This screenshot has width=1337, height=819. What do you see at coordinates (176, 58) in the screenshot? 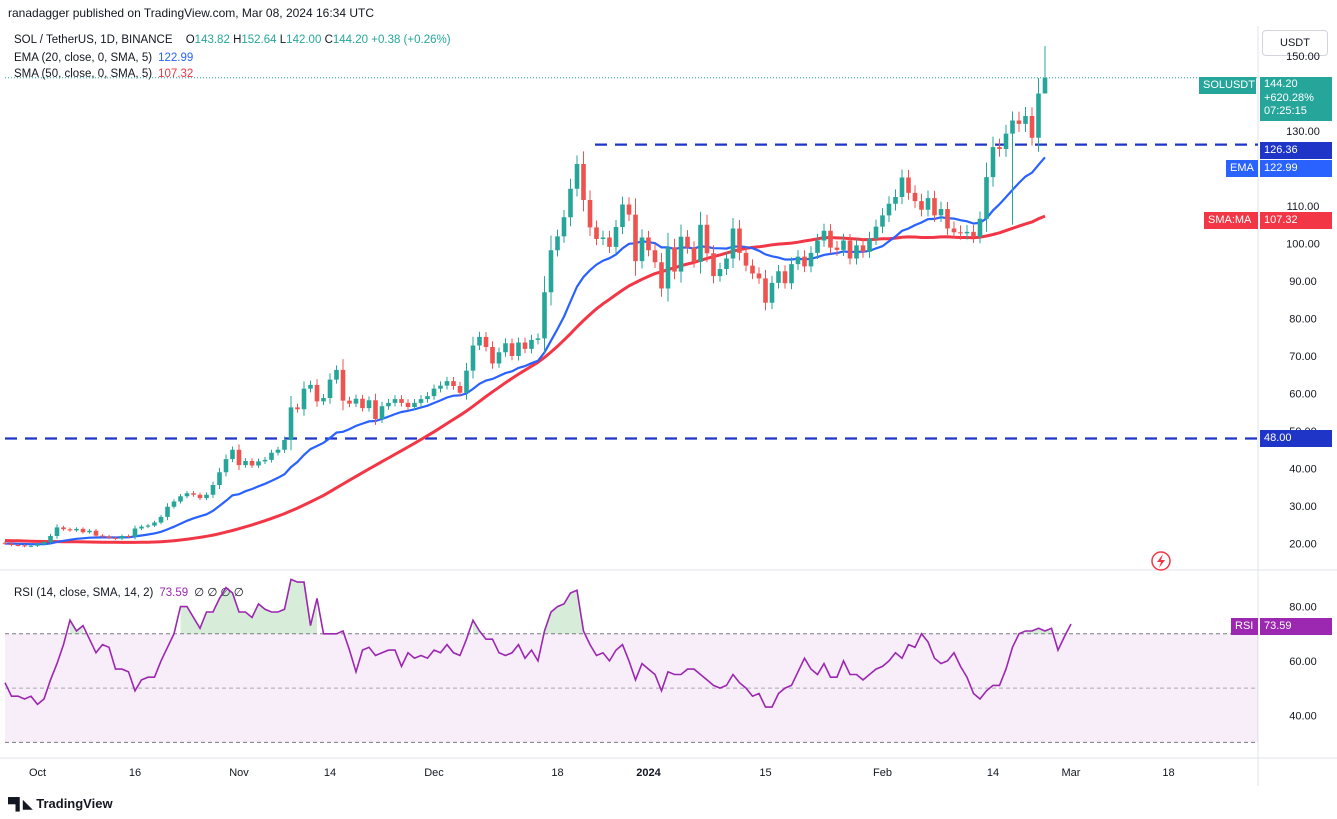
I see `ema-value: 122.99` at bounding box center [176, 58].